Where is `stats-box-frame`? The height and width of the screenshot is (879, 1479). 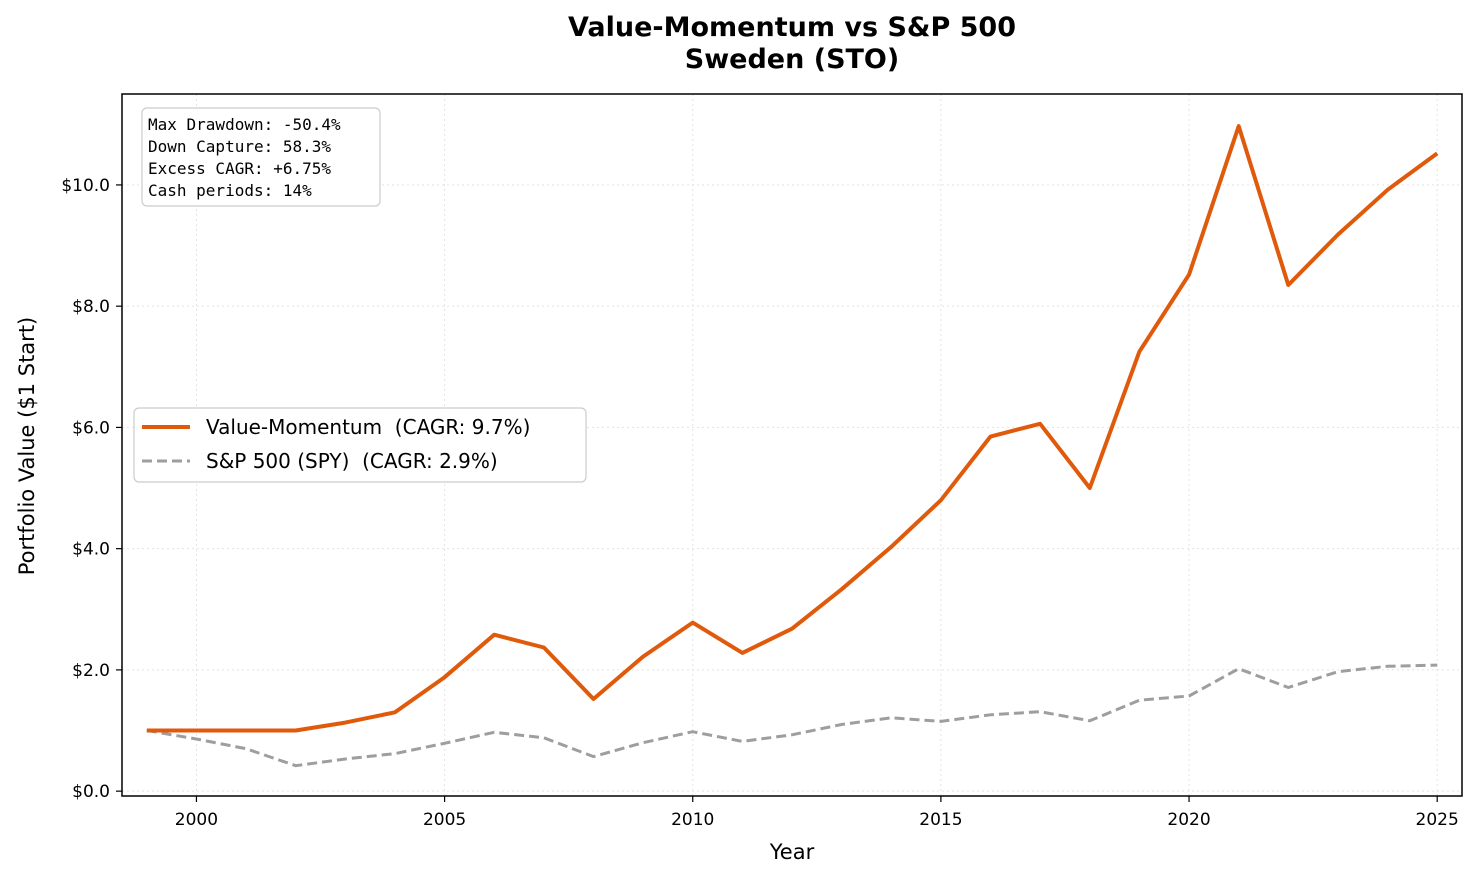 stats-box-frame is located at coordinates (261, 157).